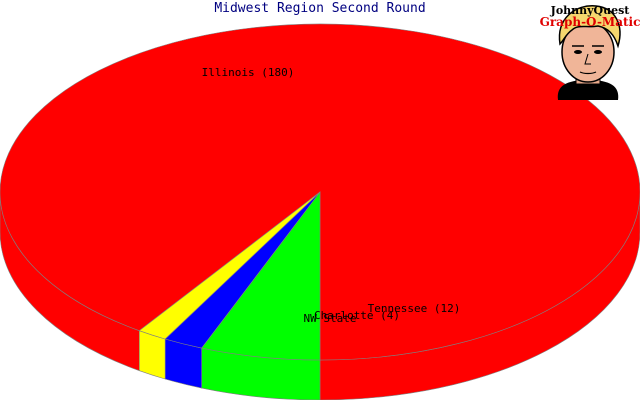 This screenshot has height=400, width=640. Describe the element at coordinates (590, 22) in the screenshot. I see `logo-line-2: Graph-O-Matic` at that location.